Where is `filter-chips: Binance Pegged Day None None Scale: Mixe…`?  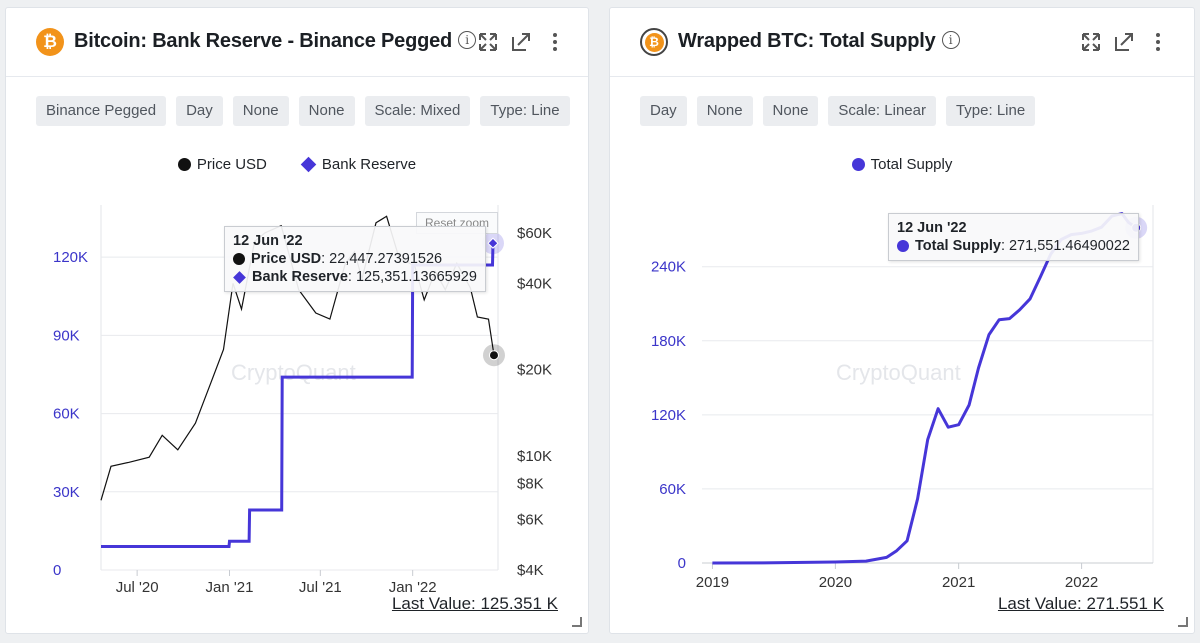
filter-chips: Binance Pegged Day None None Scale: Mixe… is located at coordinates (303, 111).